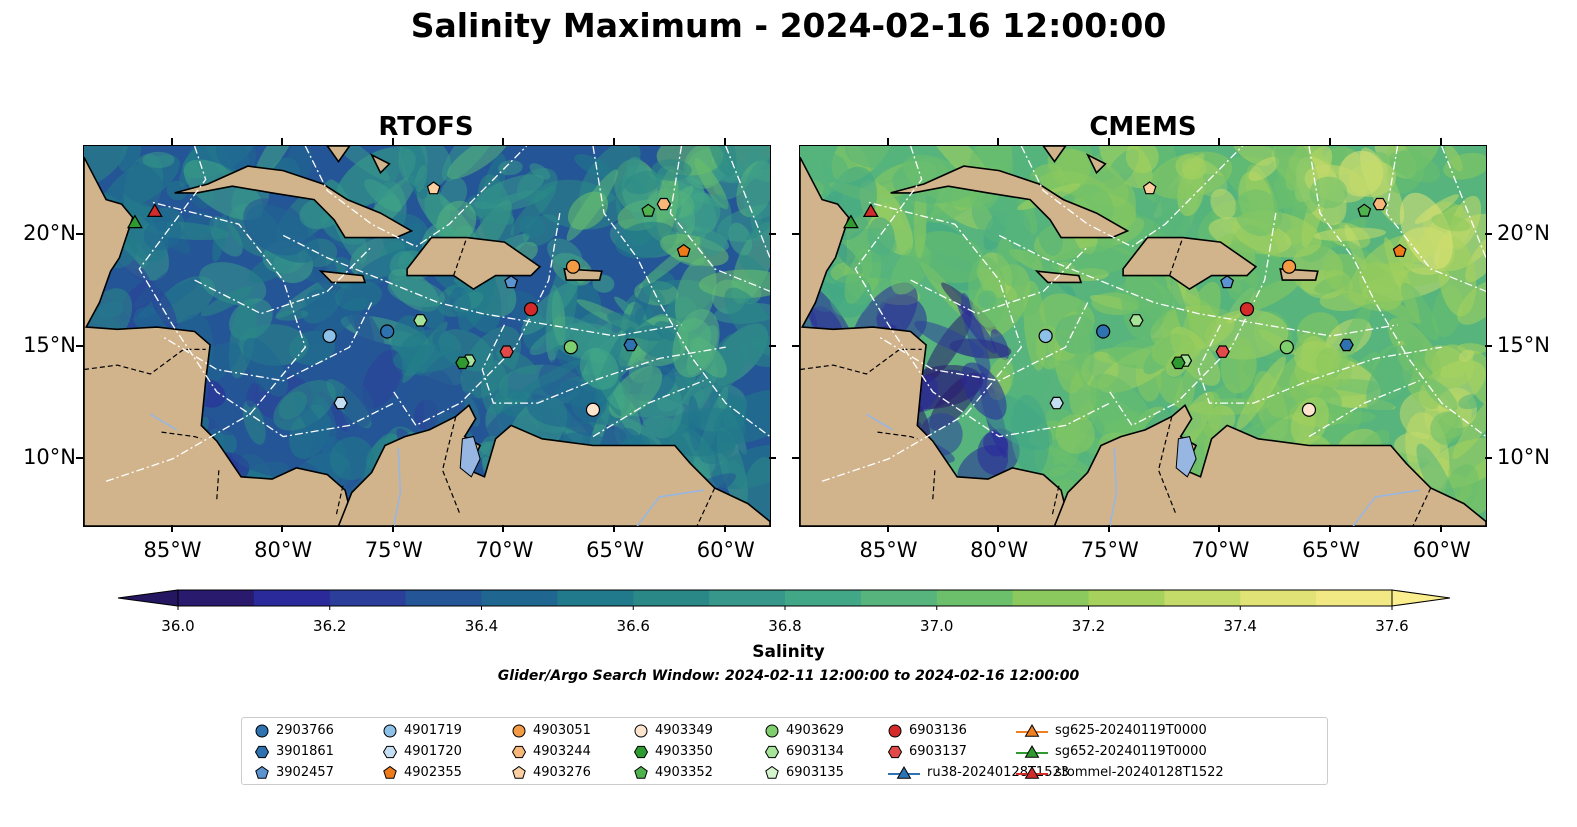  What do you see at coordinates (815, 730) in the screenshot?
I see `legend-label: 4903629` at bounding box center [815, 730].